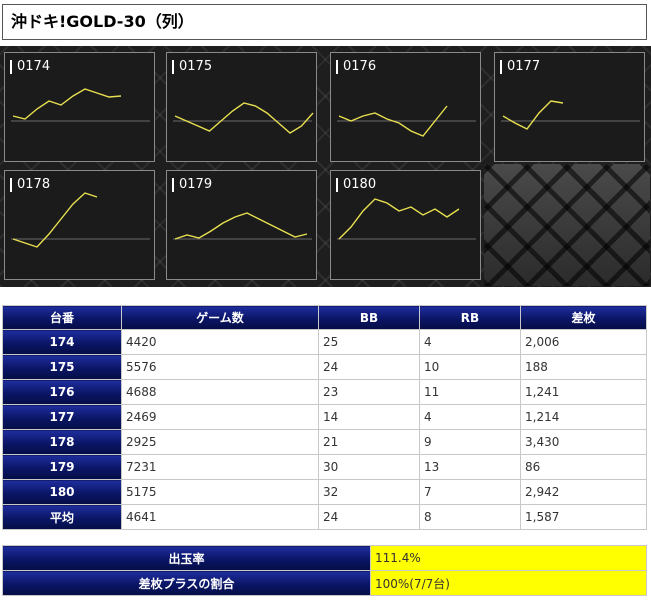 This screenshot has width=651, height=606. Describe the element at coordinates (220, 442) in the screenshot. I see `game-count-cell: 2925` at that location.